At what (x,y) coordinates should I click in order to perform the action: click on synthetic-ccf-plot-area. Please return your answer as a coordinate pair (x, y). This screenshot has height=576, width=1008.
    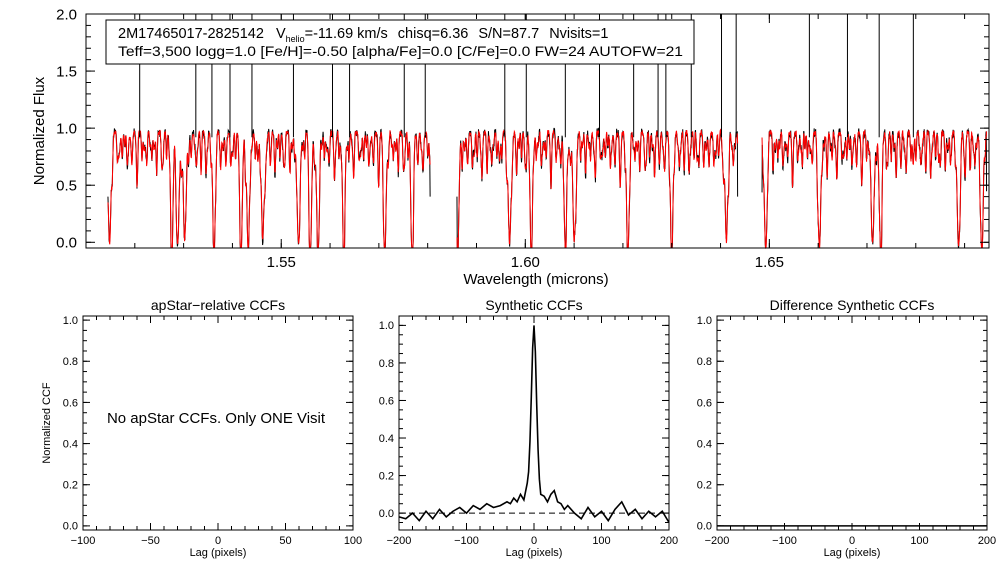
    Looking at the image, I should click on (534, 424).